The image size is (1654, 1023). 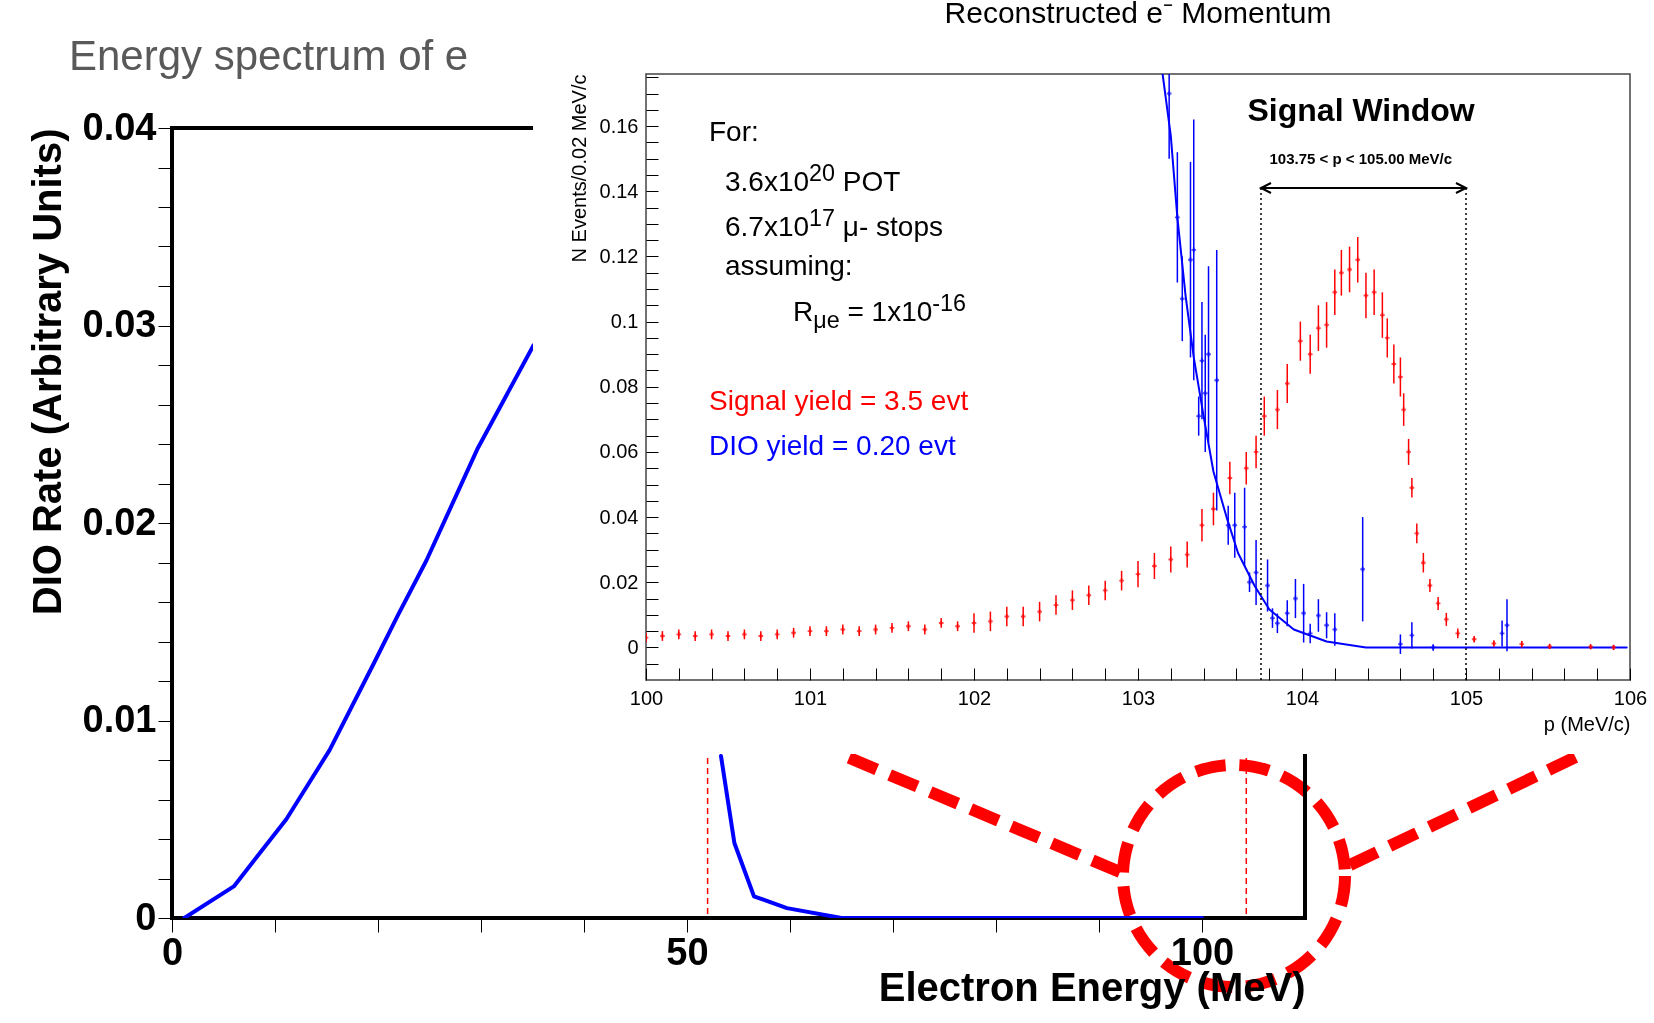 I want to click on annotation: assuming:, so click(x=789, y=266).